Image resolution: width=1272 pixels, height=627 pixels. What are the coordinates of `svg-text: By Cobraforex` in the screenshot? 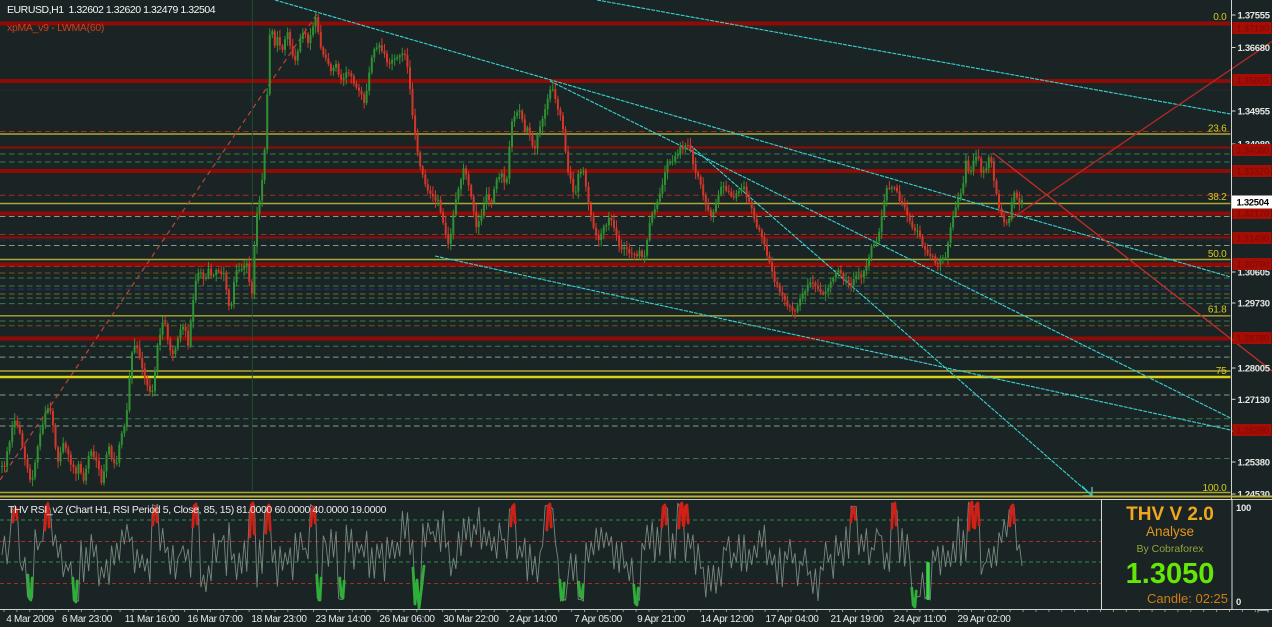 It's located at (1170, 549).